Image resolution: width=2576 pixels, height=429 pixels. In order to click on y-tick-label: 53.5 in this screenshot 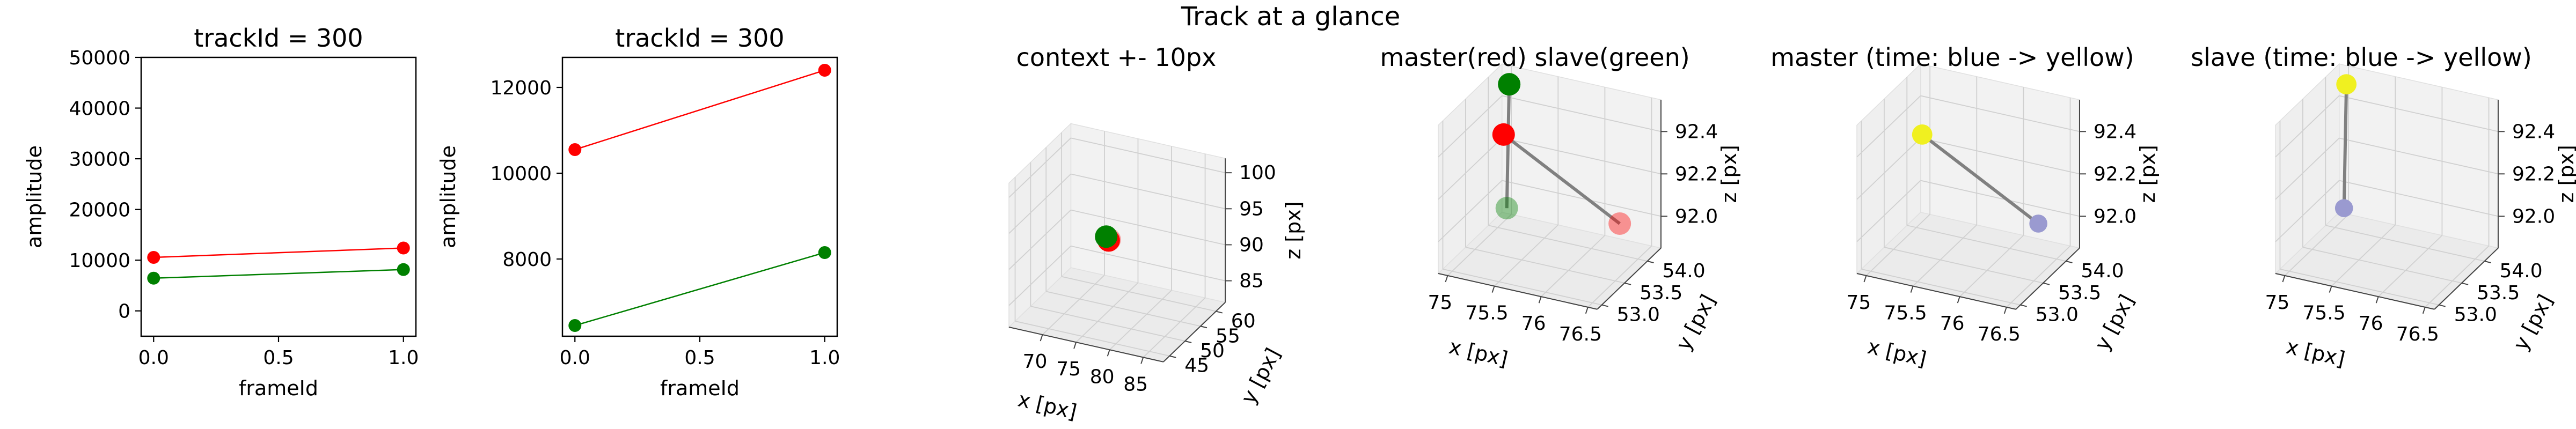, I will do `click(1661, 293)`.